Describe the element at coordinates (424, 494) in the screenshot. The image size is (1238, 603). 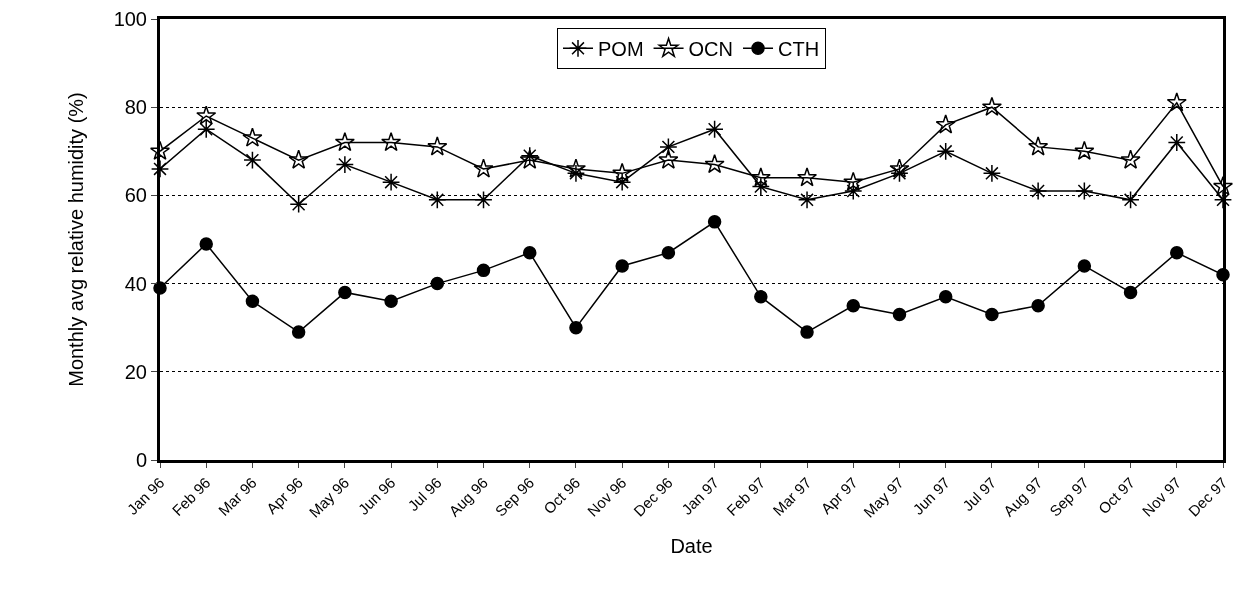
I see `x-tick-label: Jul 96` at that location.